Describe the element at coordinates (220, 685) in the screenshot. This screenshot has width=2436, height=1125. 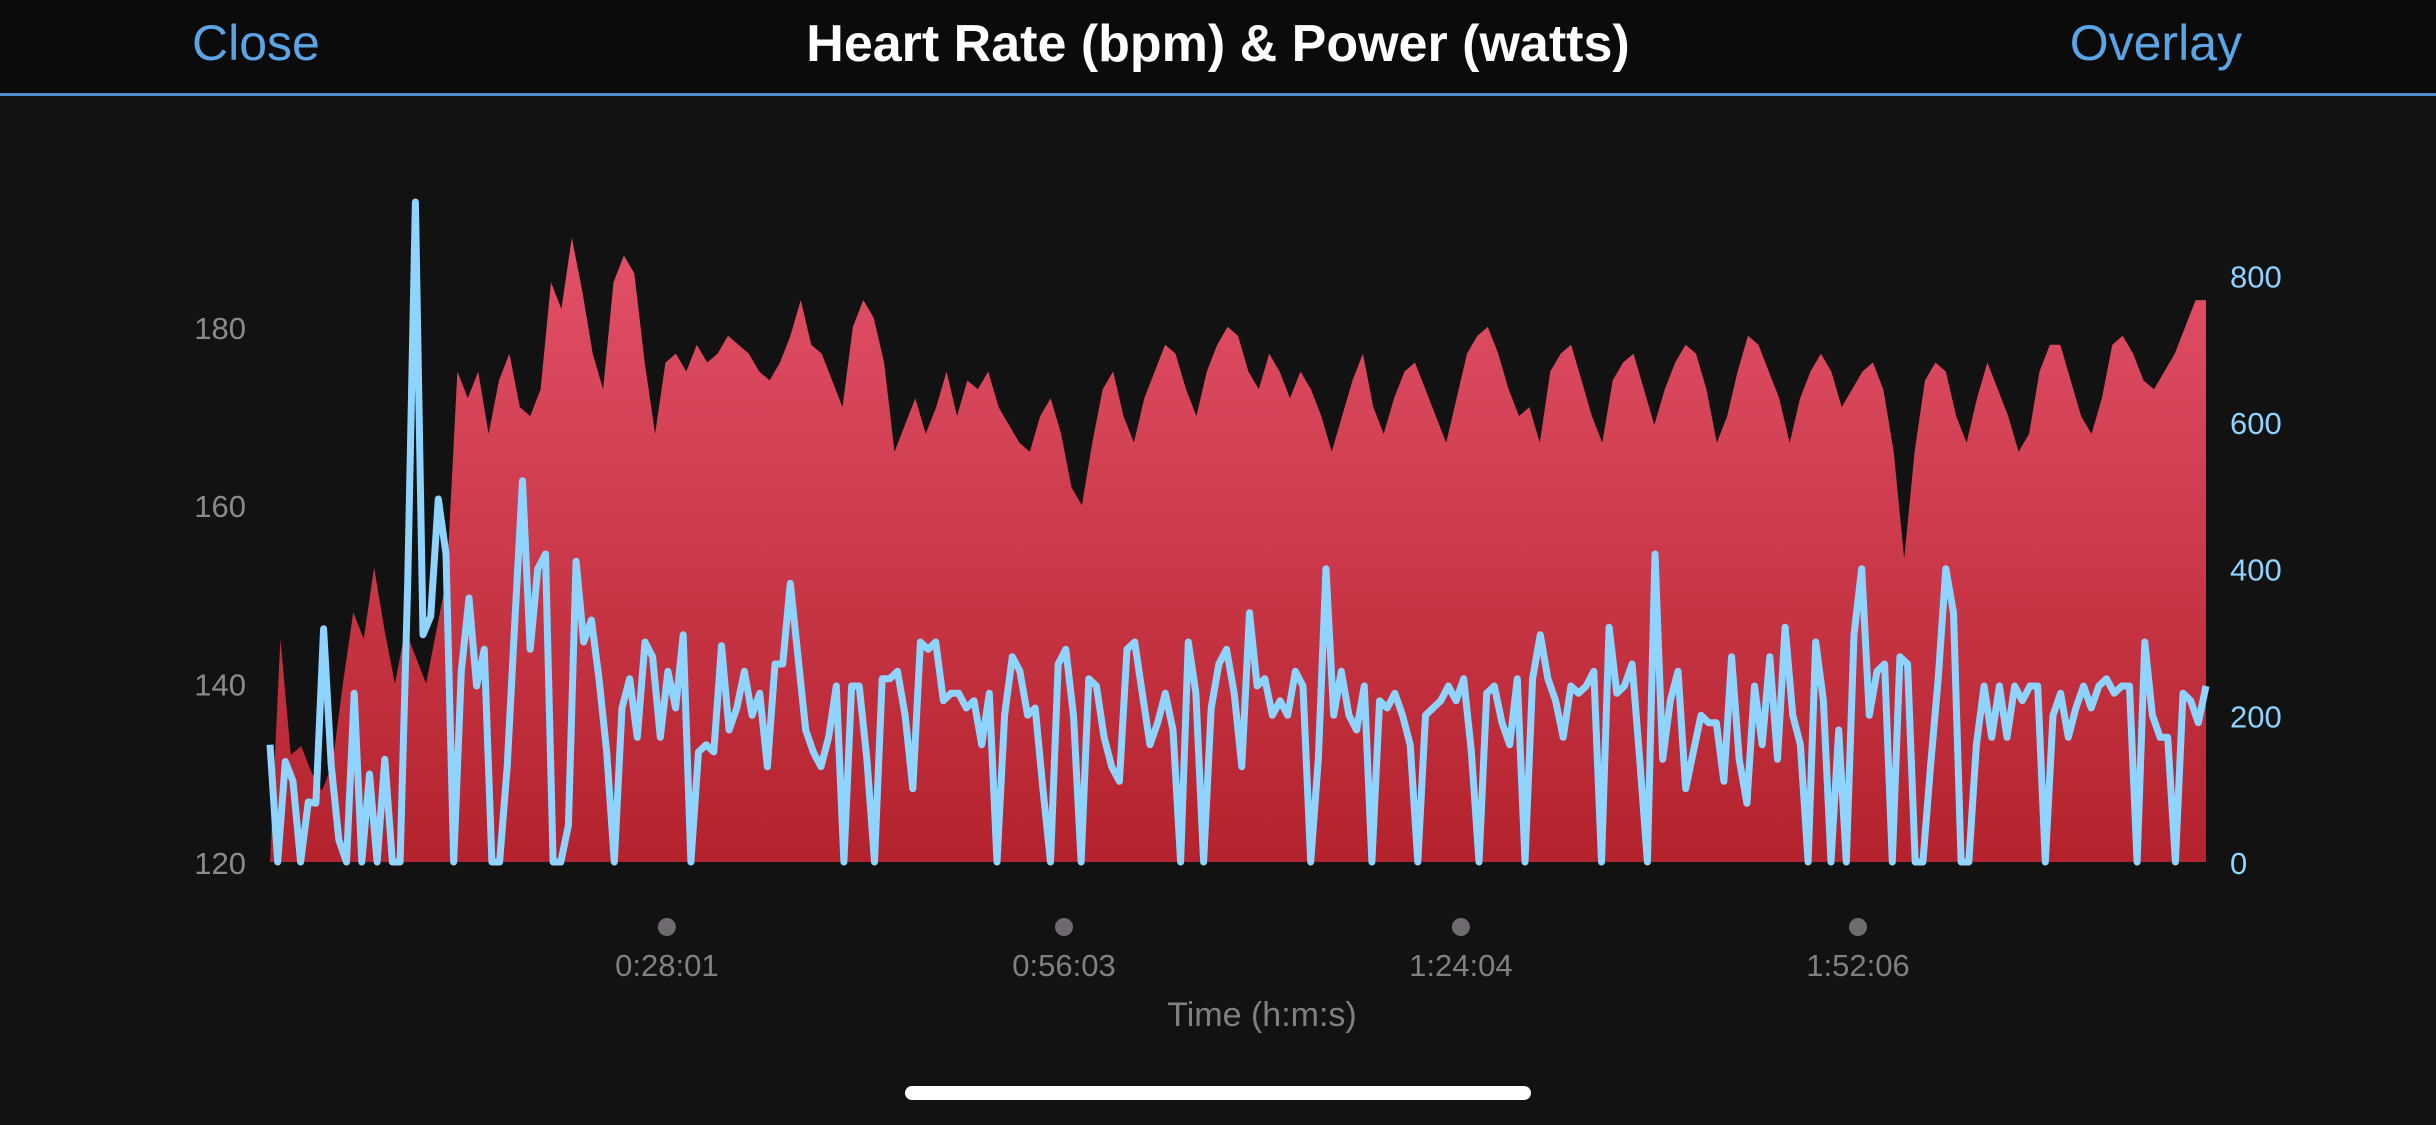
I see `left-tick-label: 140` at that location.